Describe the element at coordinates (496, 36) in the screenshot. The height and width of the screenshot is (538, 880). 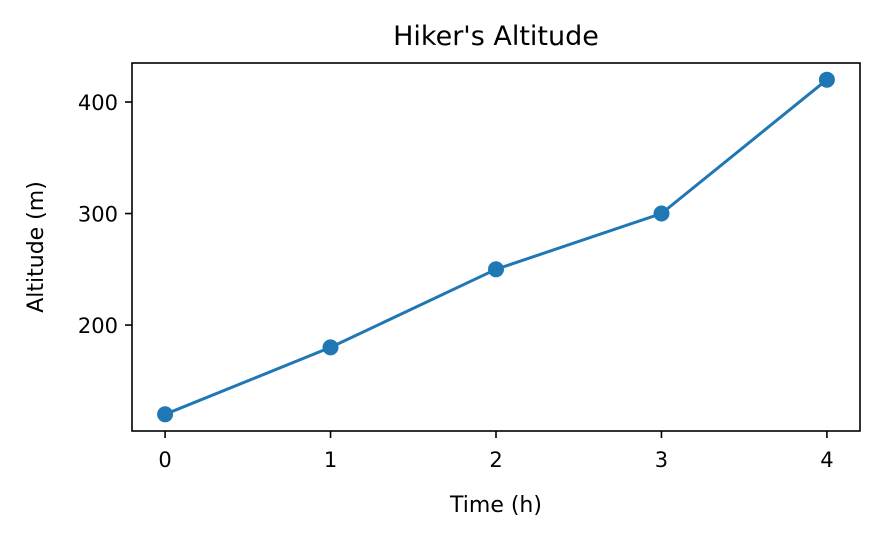
I see `chart-title: Hiker's Altitude` at that location.